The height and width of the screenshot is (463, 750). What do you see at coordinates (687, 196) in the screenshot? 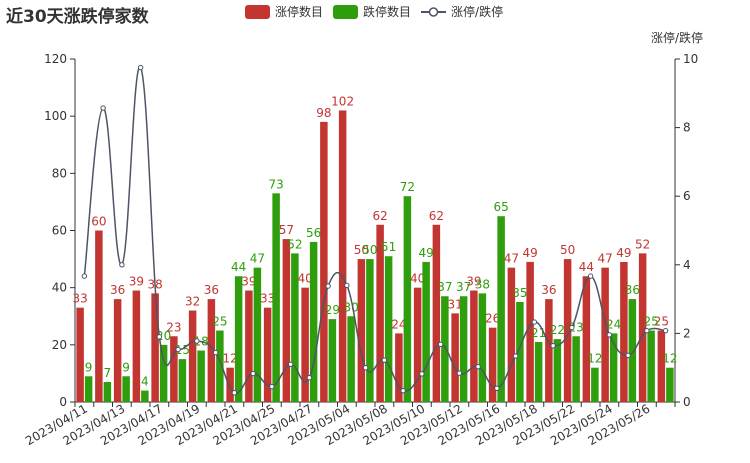
I see `y-right-tick-label: 6` at bounding box center [687, 196].